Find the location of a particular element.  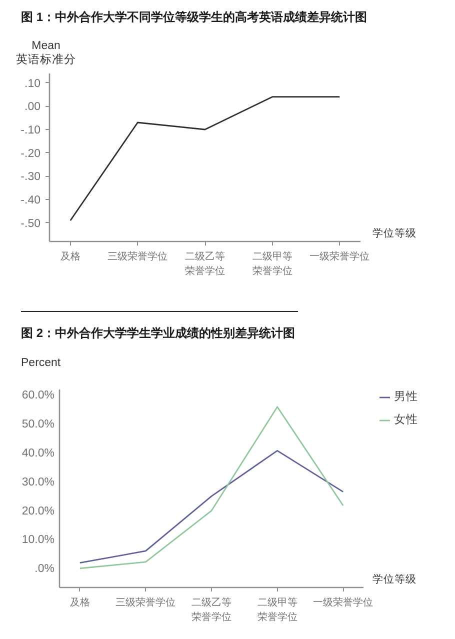

y-tick-label: .10 is located at coordinates (32, 84).